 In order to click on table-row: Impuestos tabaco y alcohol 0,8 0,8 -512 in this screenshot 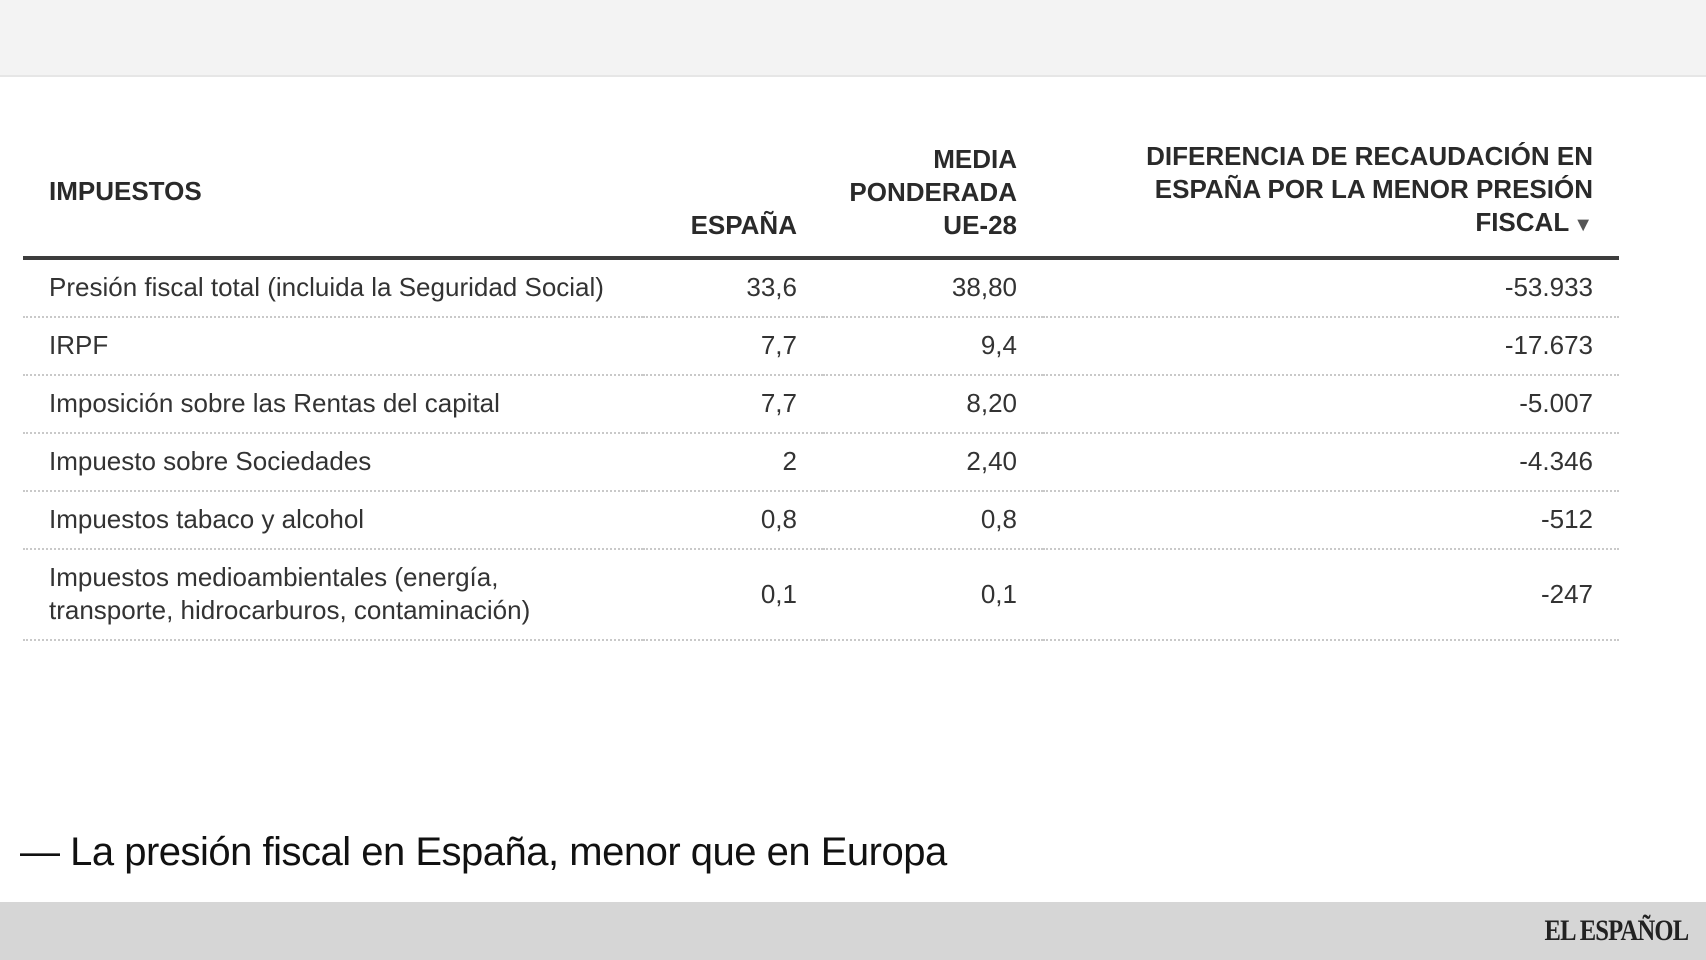, I will do `click(821, 520)`.